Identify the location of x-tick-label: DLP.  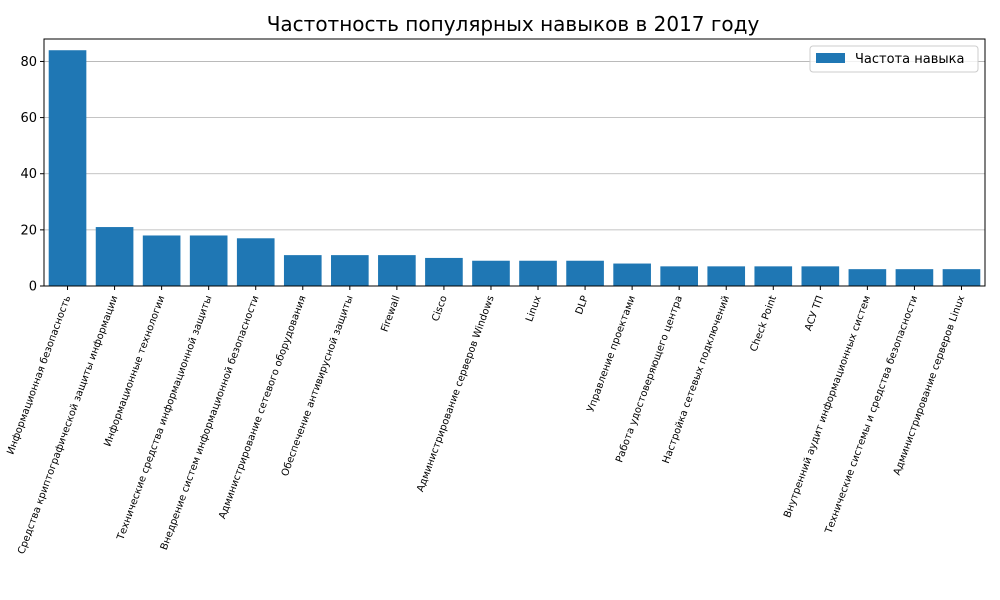
(582, 305).